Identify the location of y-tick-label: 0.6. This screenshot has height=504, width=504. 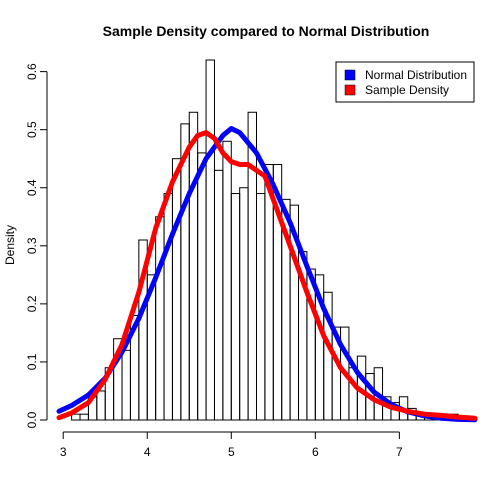
(32, 71).